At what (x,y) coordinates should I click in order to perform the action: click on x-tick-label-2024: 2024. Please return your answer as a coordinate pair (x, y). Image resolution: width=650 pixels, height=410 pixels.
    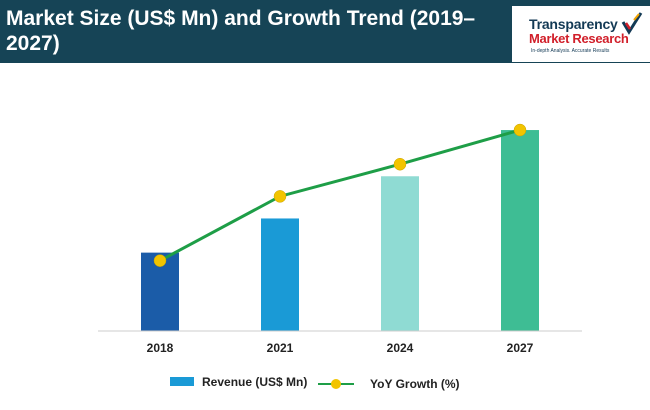
    Looking at the image, I should click on (400, 348).